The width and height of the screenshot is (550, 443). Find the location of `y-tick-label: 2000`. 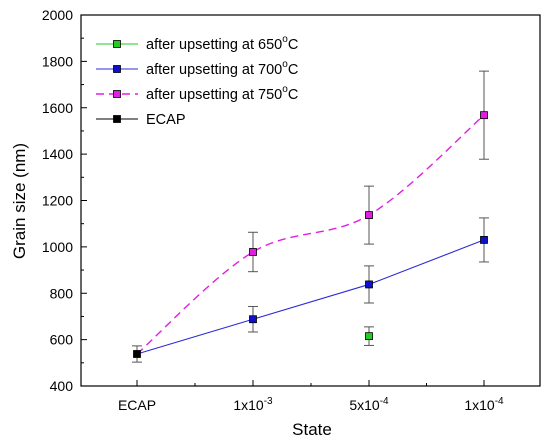

y-tick-label: 2000 is located at coordinates (57, 15).